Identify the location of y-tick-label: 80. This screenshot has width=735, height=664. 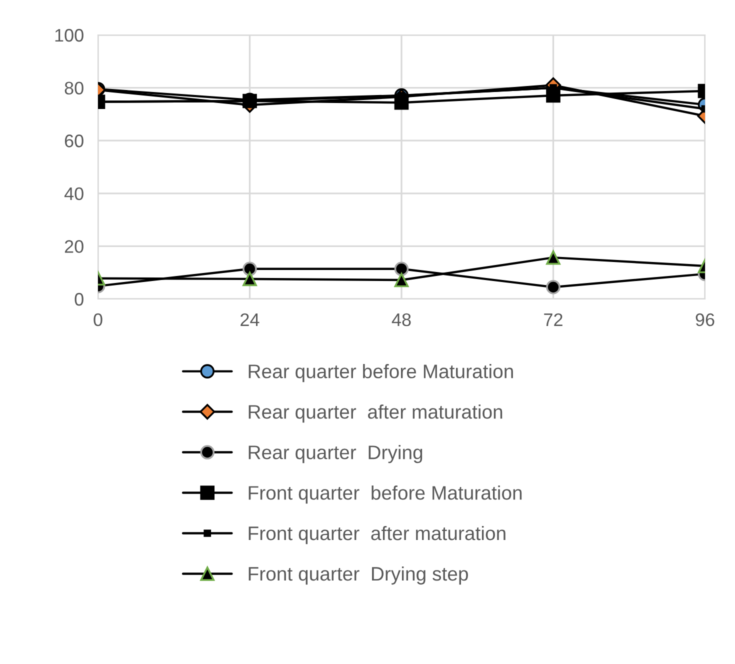
(74, 88).